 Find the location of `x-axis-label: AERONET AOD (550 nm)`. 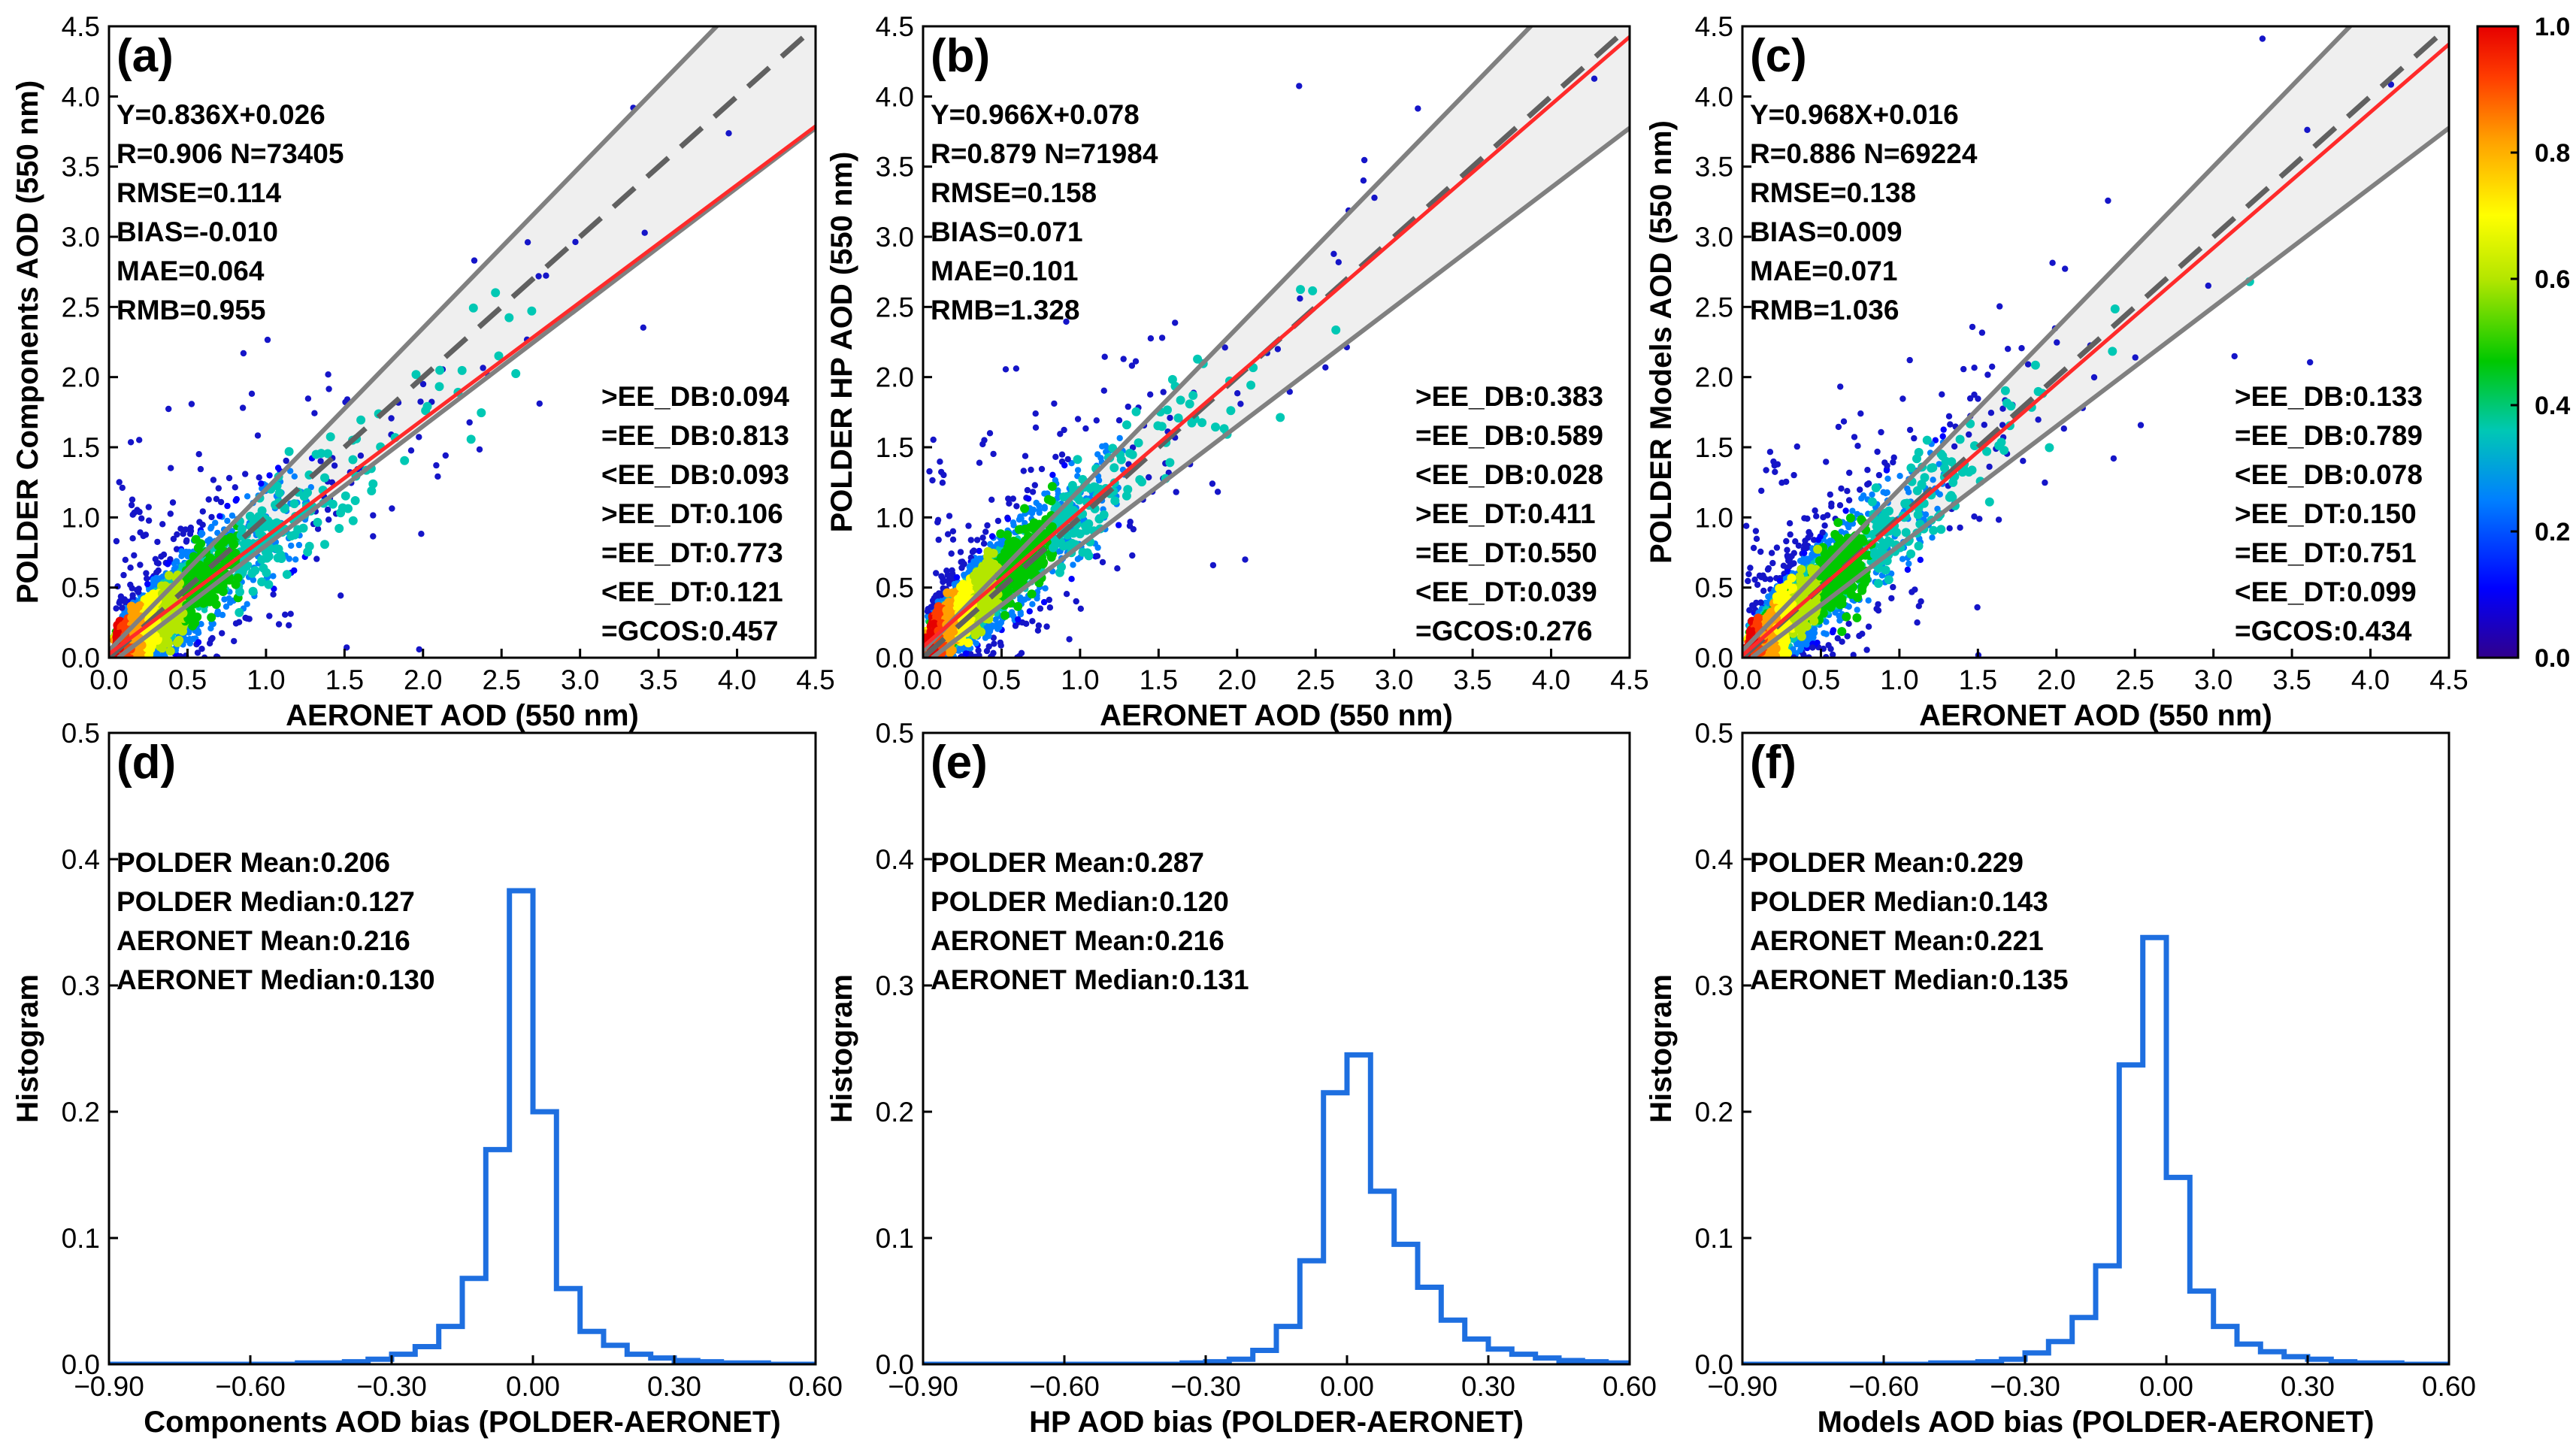

x-axis-label: AERONET AOD (550 nm) is located at coordinates (462, 715).